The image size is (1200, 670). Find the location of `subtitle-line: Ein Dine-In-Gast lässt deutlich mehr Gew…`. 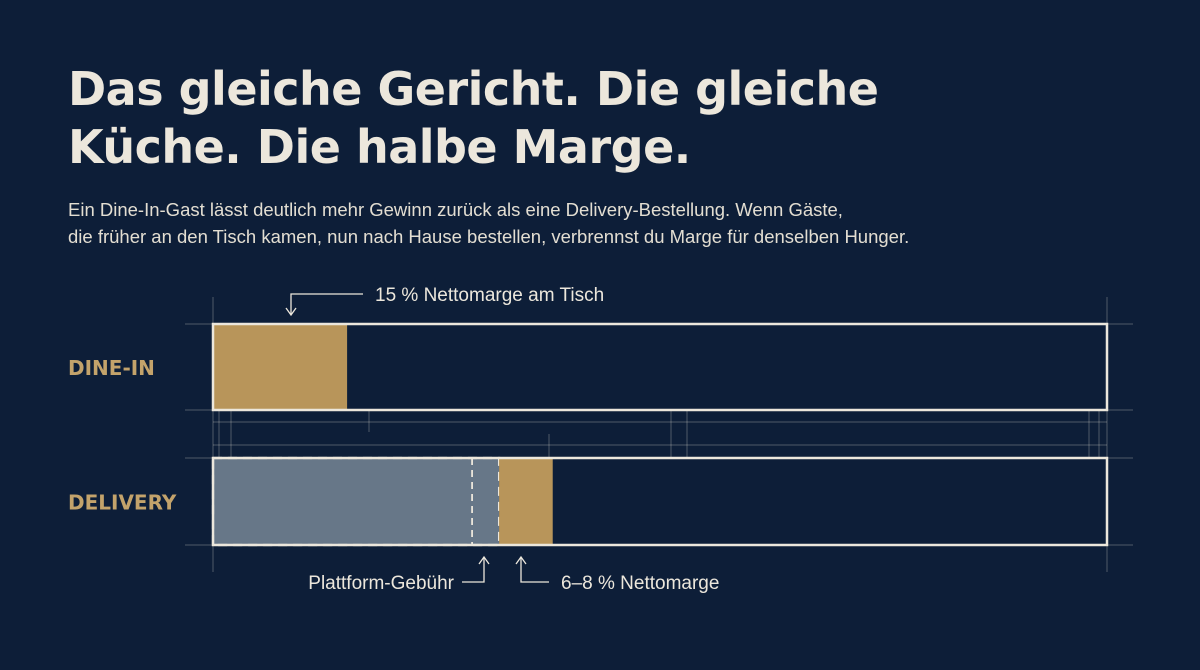

subtitle-line: Ein Dine-In-Gast lässt deutlich mehr Gew… is located at coordinates (455, 209).